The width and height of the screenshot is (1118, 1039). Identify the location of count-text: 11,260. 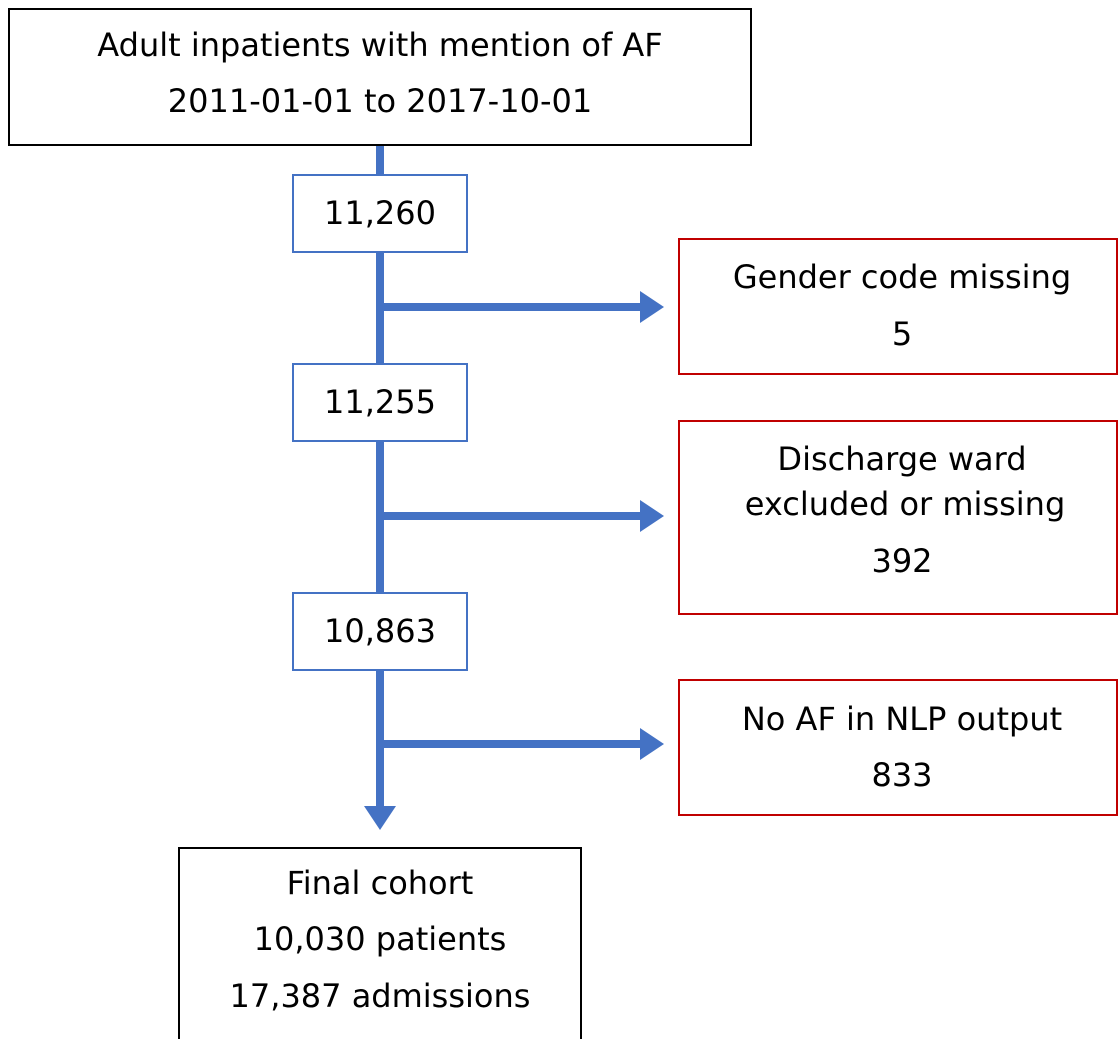
(380, 213).